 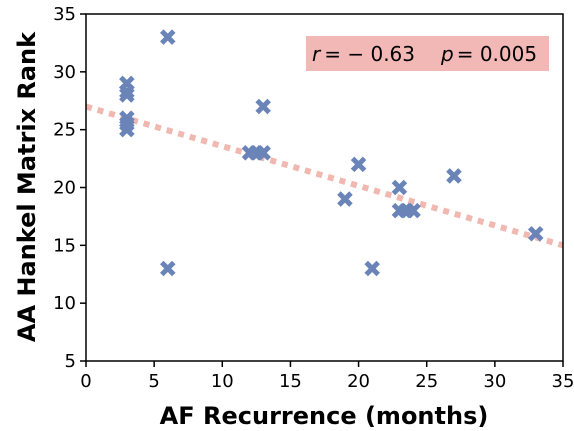 I want to click on y-tick-label: 25, so click(x=64, y=130).